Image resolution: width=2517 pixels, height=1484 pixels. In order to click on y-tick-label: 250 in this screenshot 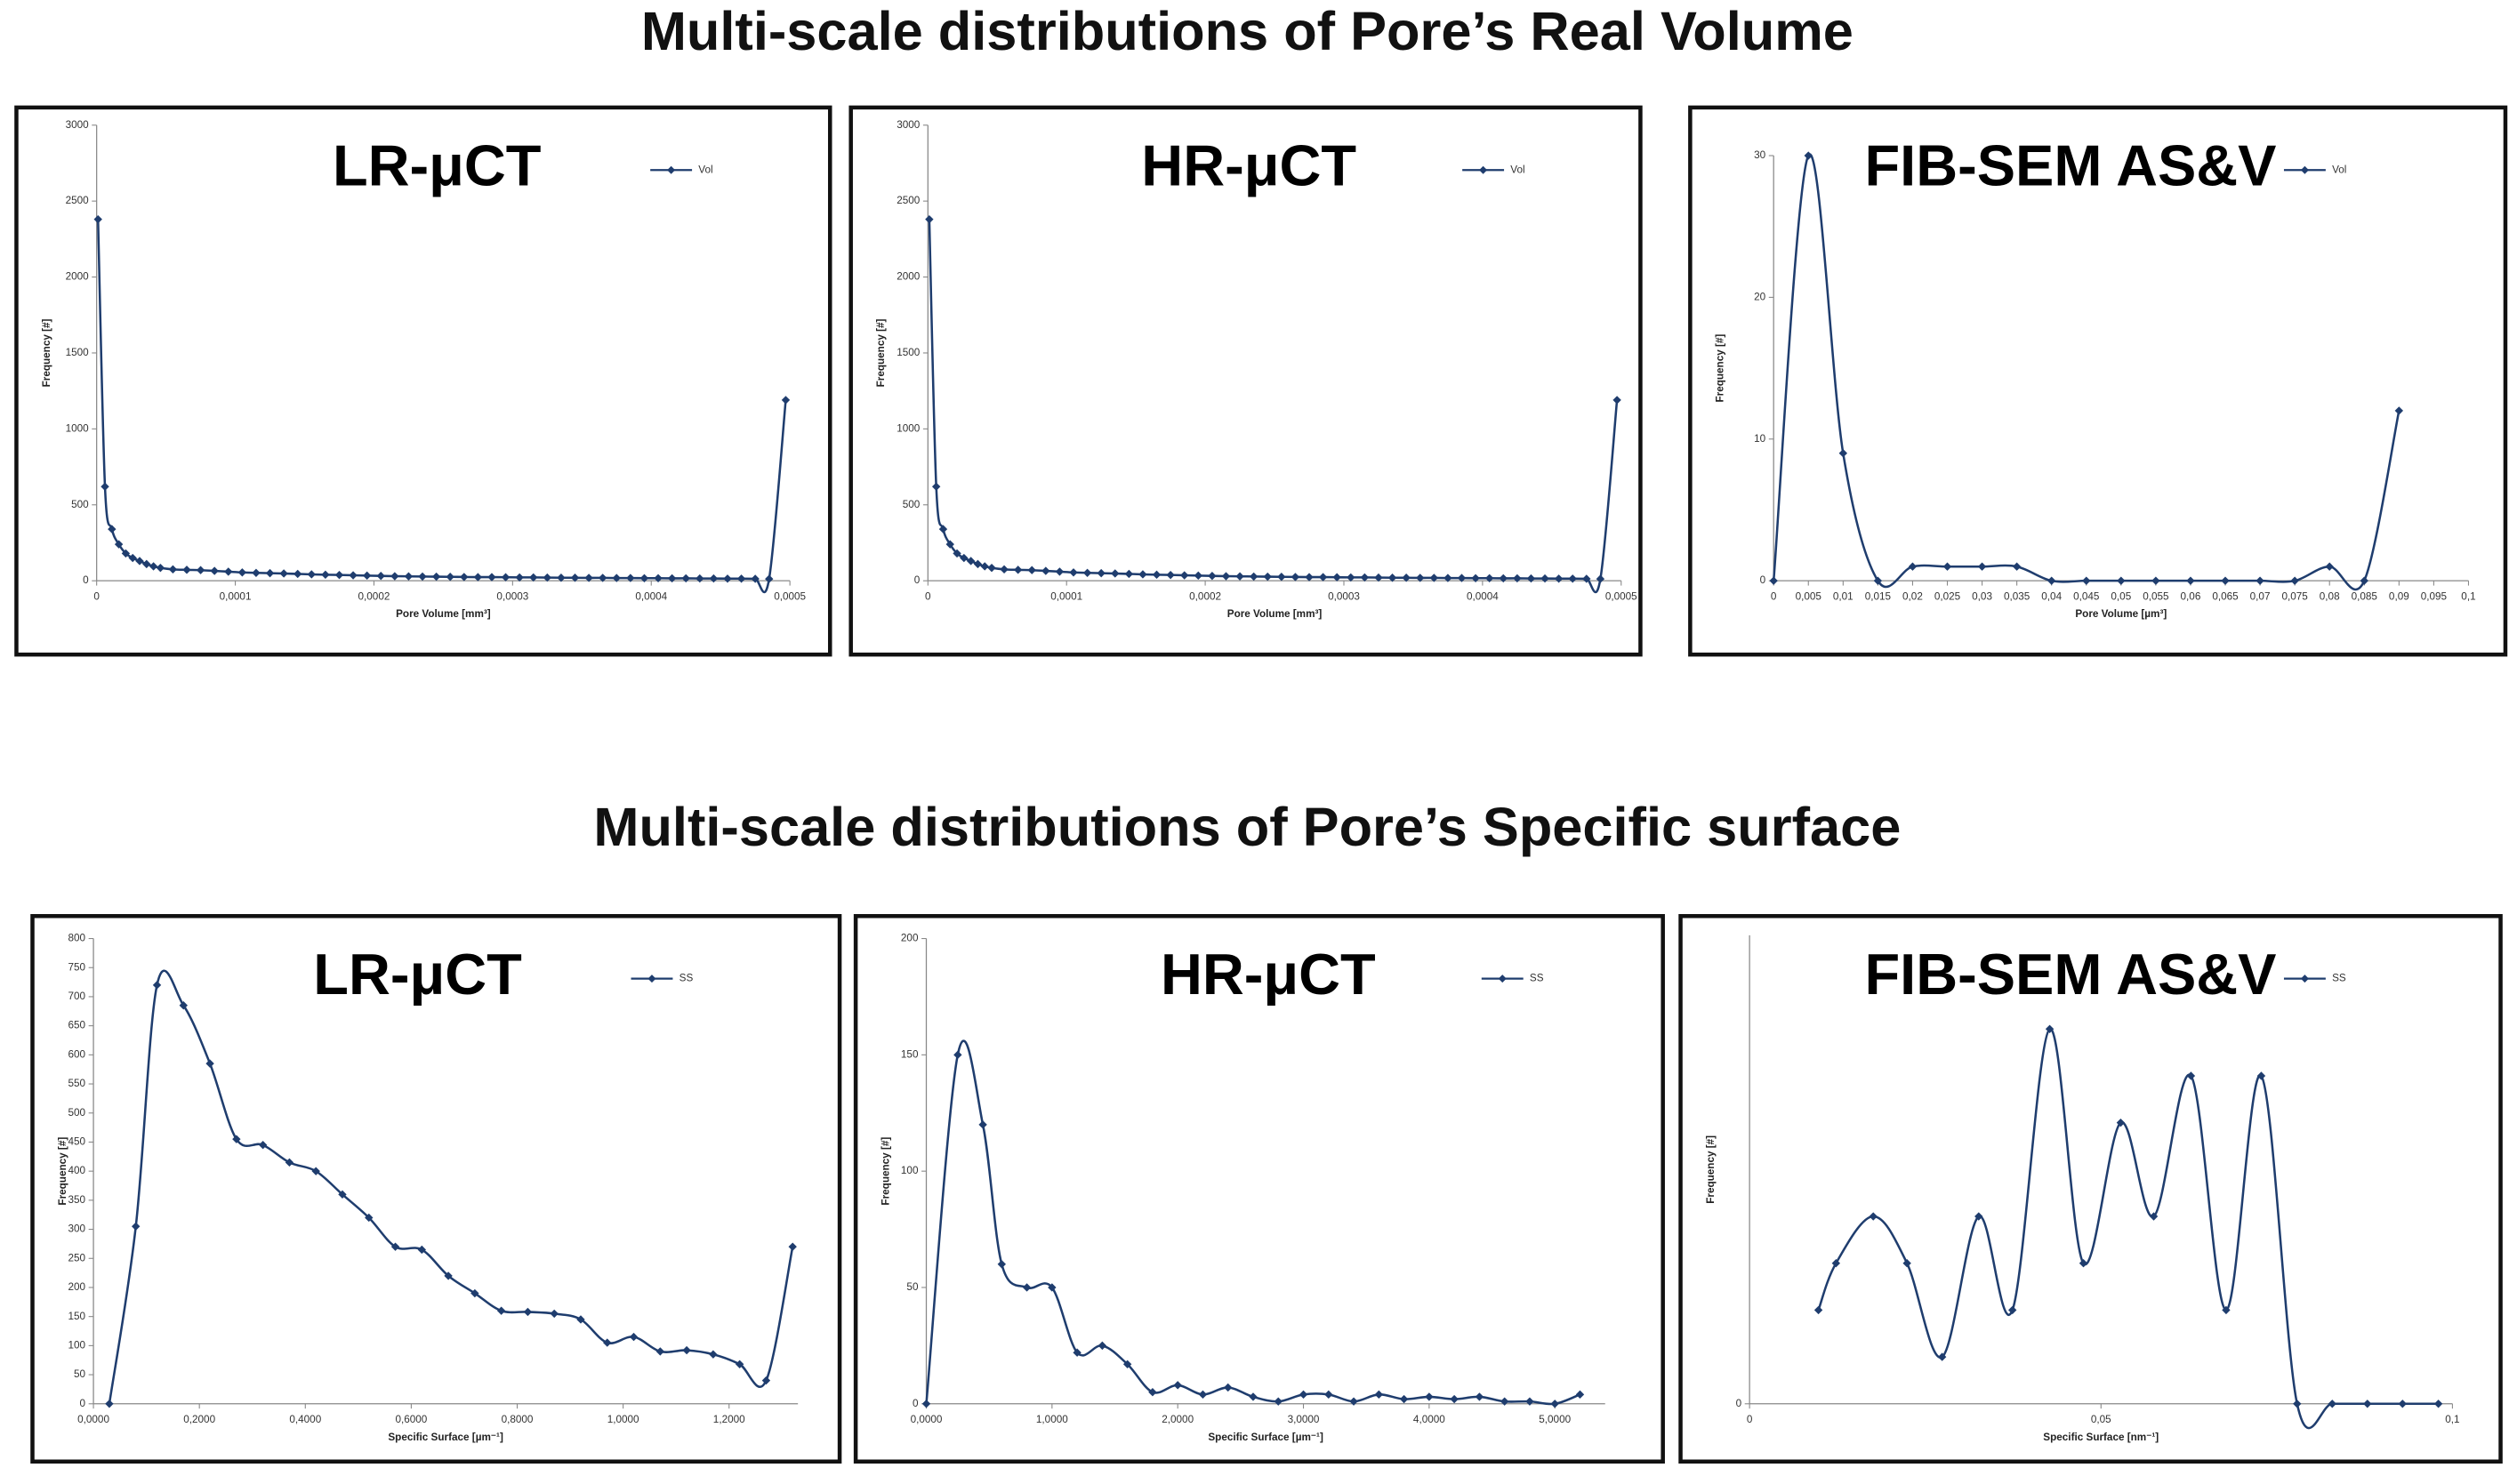, I will do `click(76, 1257)`.